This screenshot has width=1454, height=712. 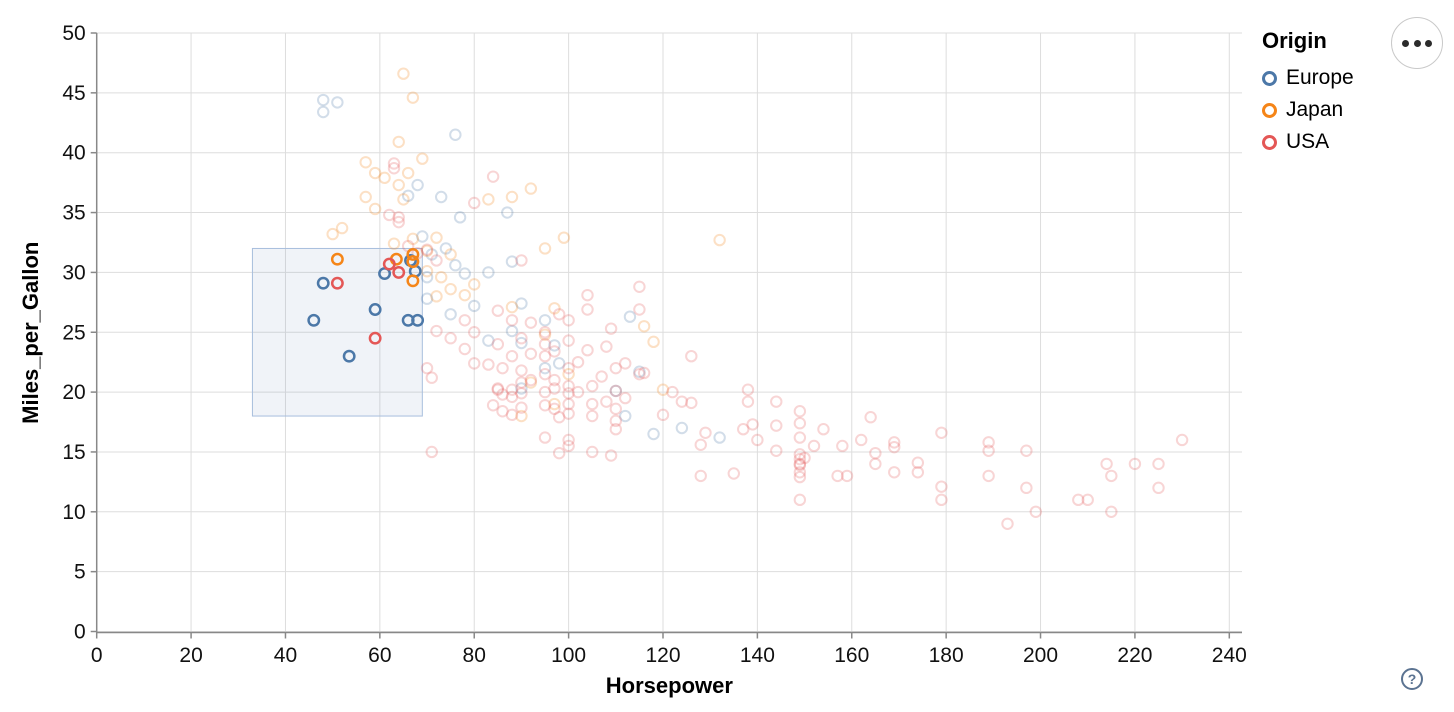 What do you see at coordinates (946, 655) in the screenshot?
I see `x-tick-label: 180` at bounding box center [946, 655].